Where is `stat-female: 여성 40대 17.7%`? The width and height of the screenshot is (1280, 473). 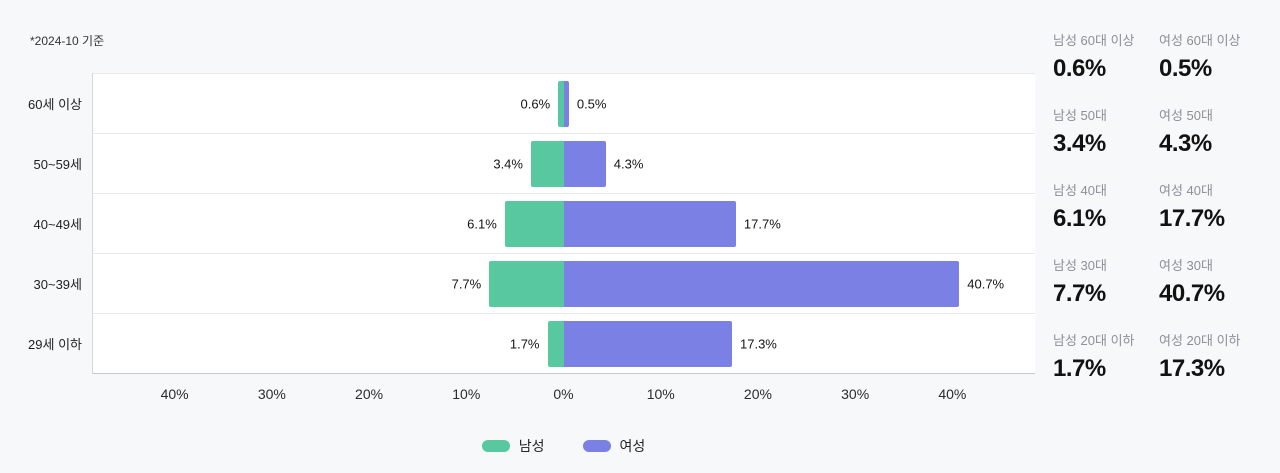
stat-female: 여성 40대 17.7% is located at coordinates (1192, 206).